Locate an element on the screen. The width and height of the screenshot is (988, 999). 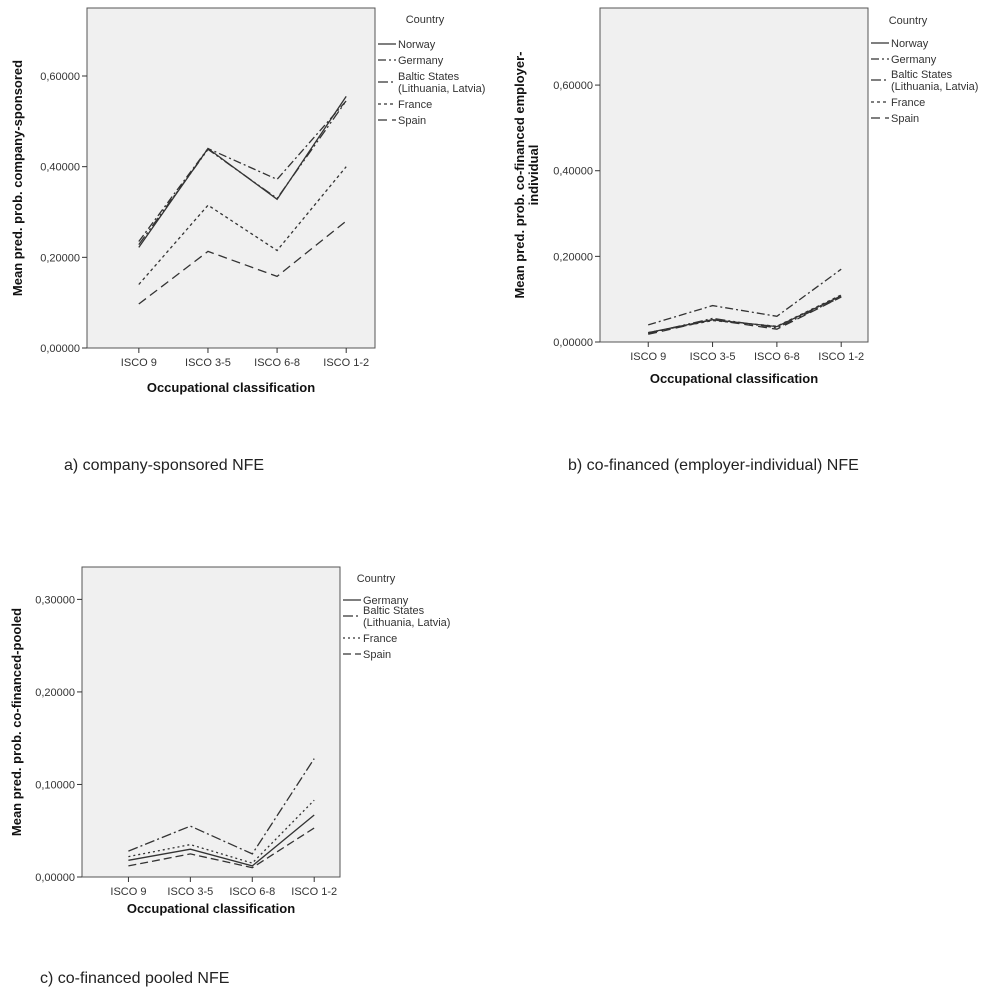
figure-caption: b) co-financed (employer-individual) NFE is located at coordinates (713, 465).